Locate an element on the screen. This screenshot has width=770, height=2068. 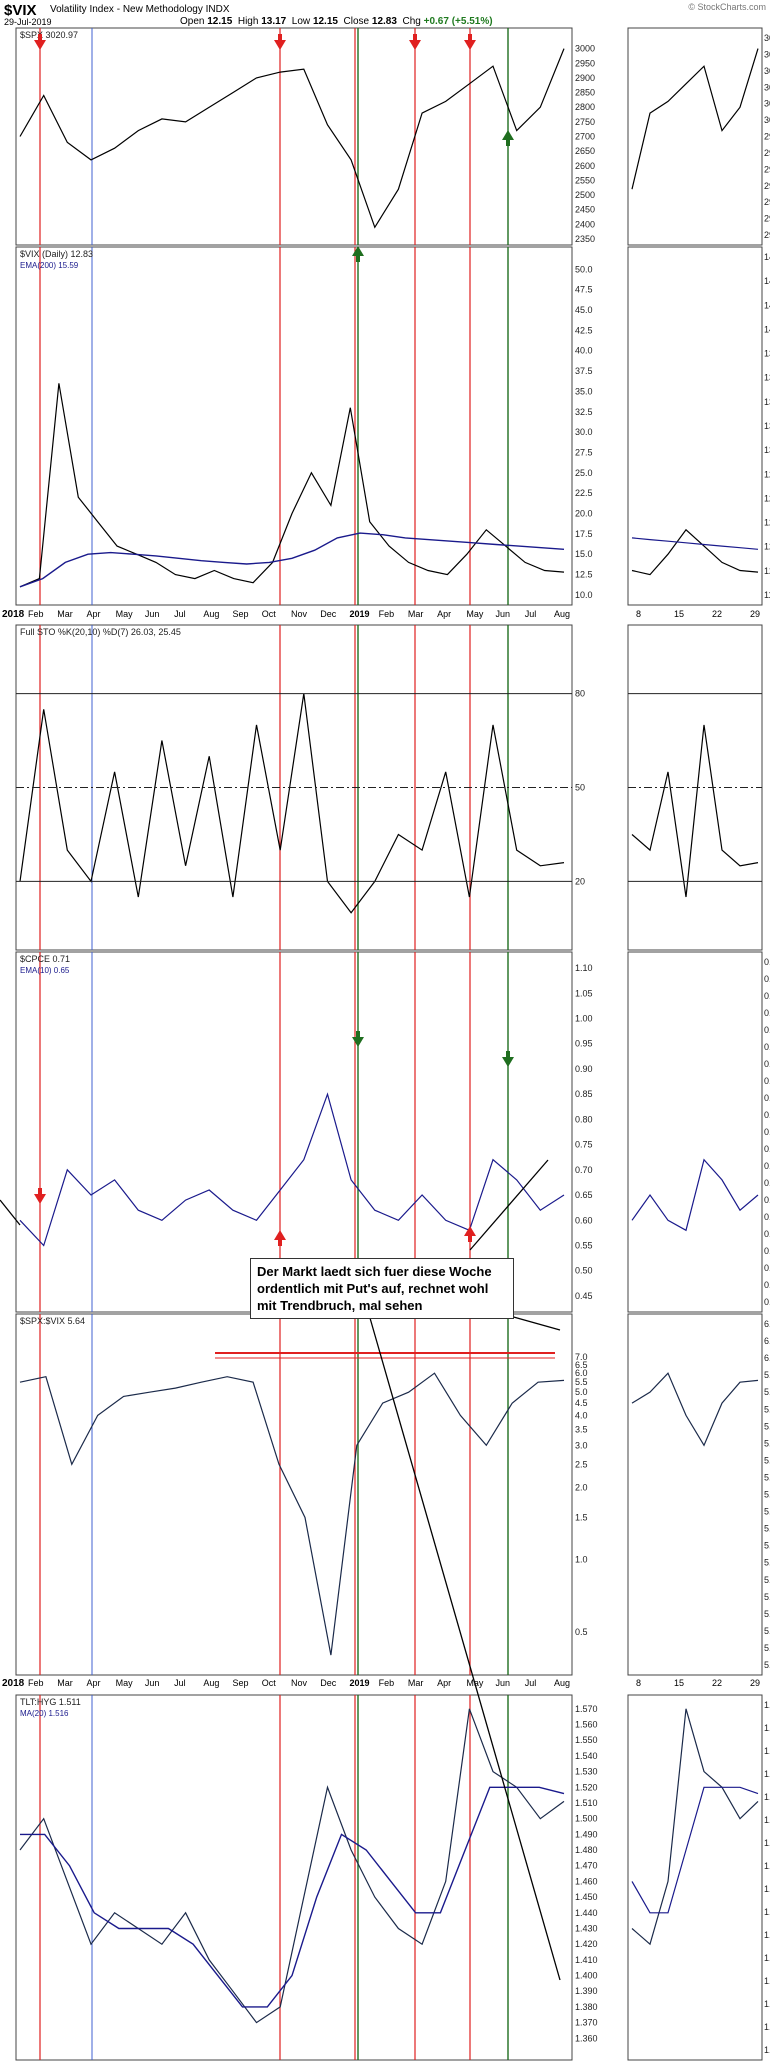
right-y-tick-label: 6.05 is located at coordinates (767, 1341).